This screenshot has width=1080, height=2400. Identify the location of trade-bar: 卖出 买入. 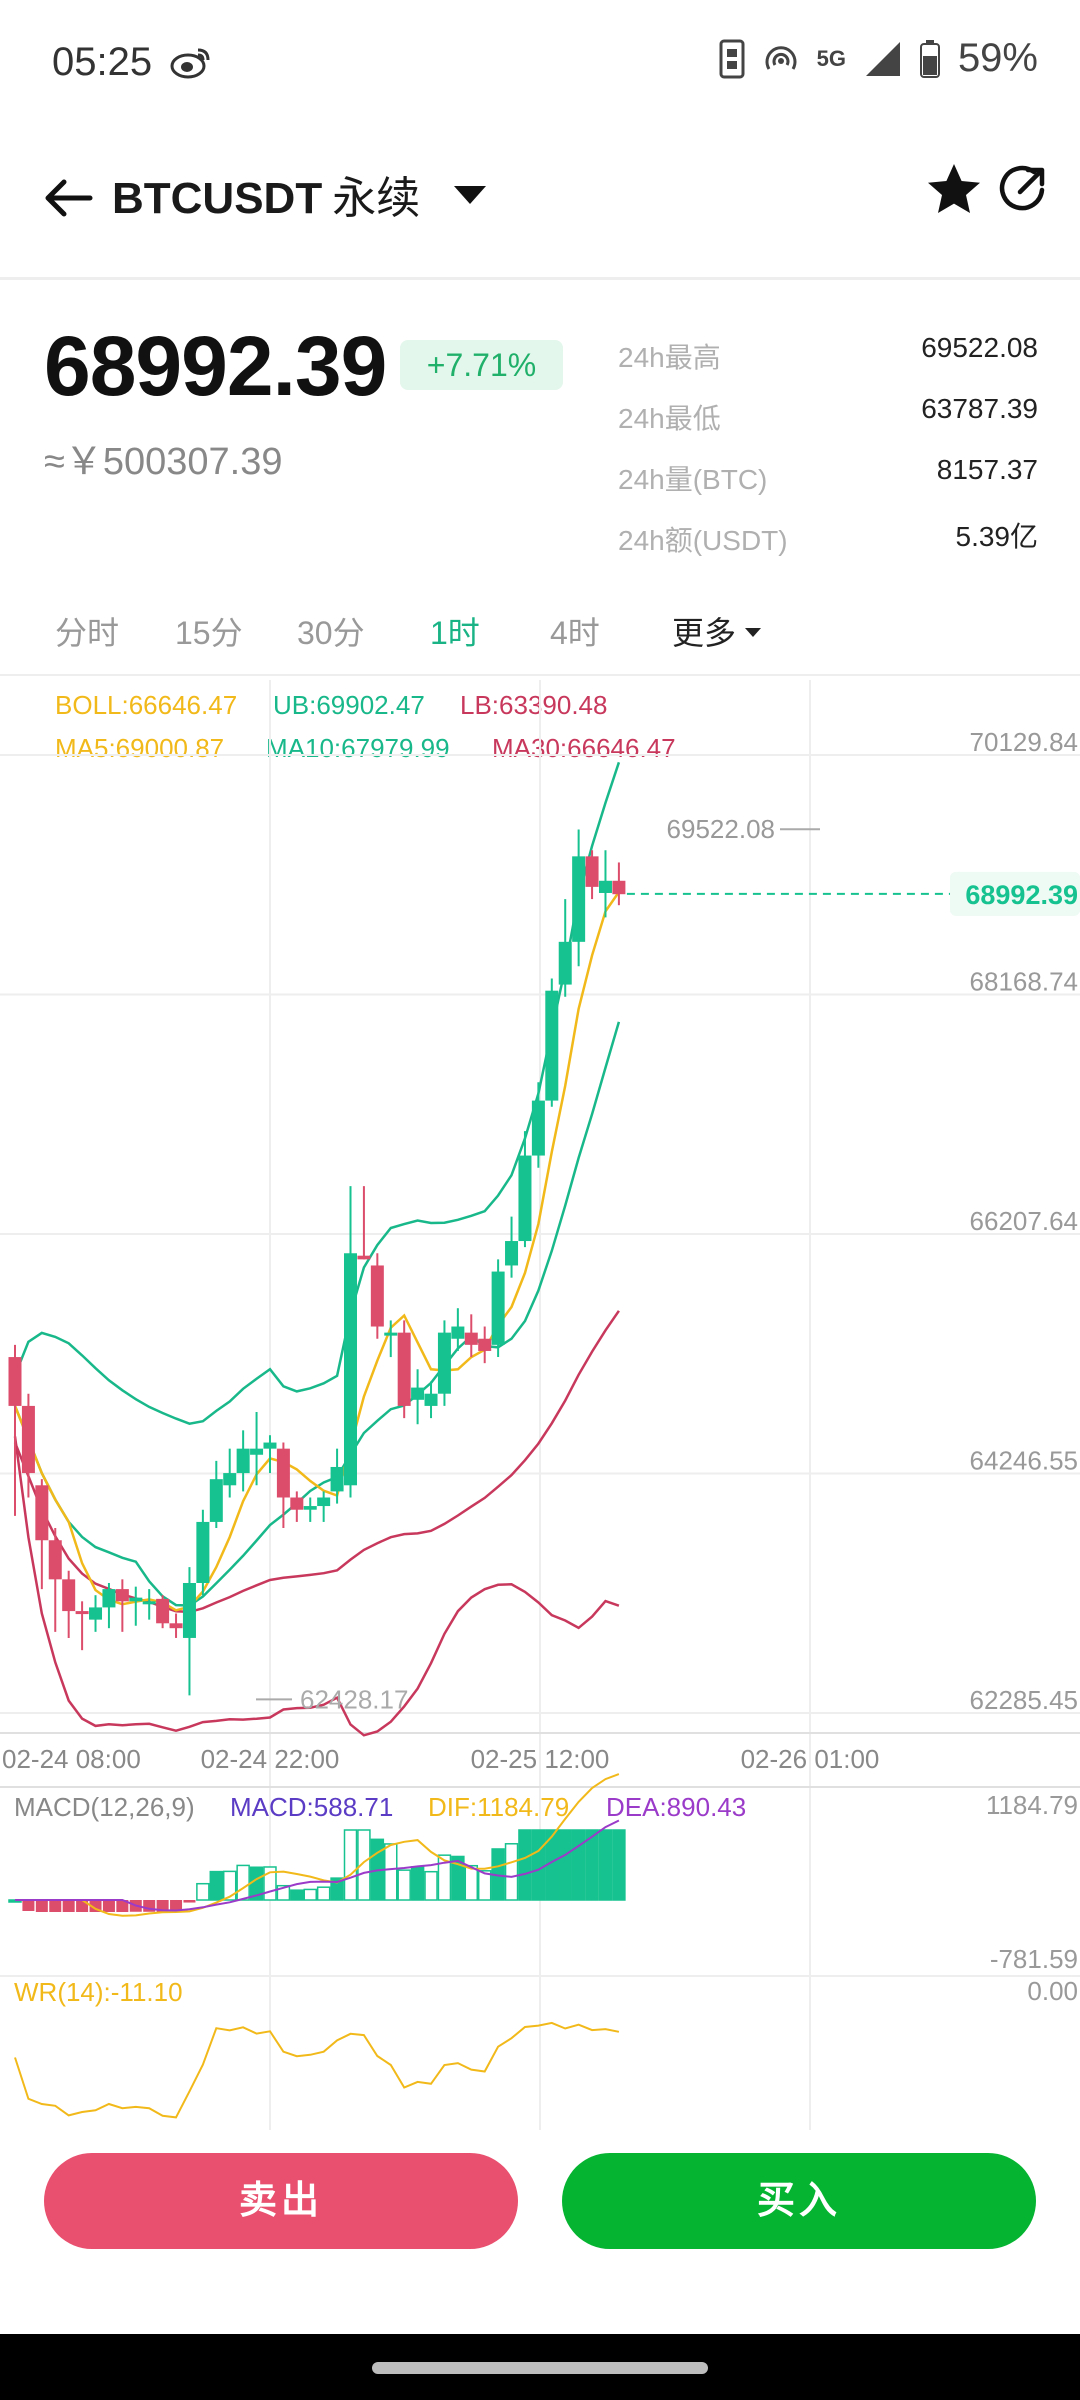
(540, 2235).